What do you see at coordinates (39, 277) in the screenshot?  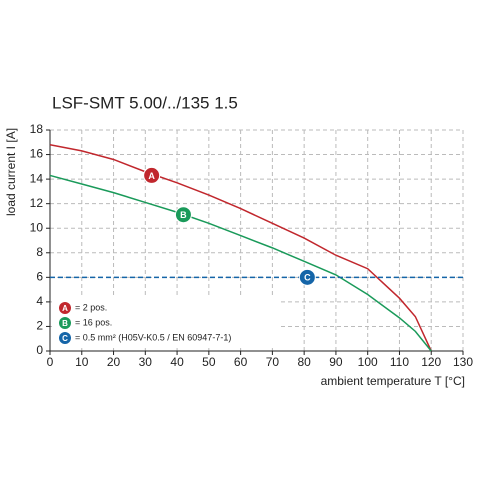 I see `y-tick-label: 6` at bounding box center [39, 277].